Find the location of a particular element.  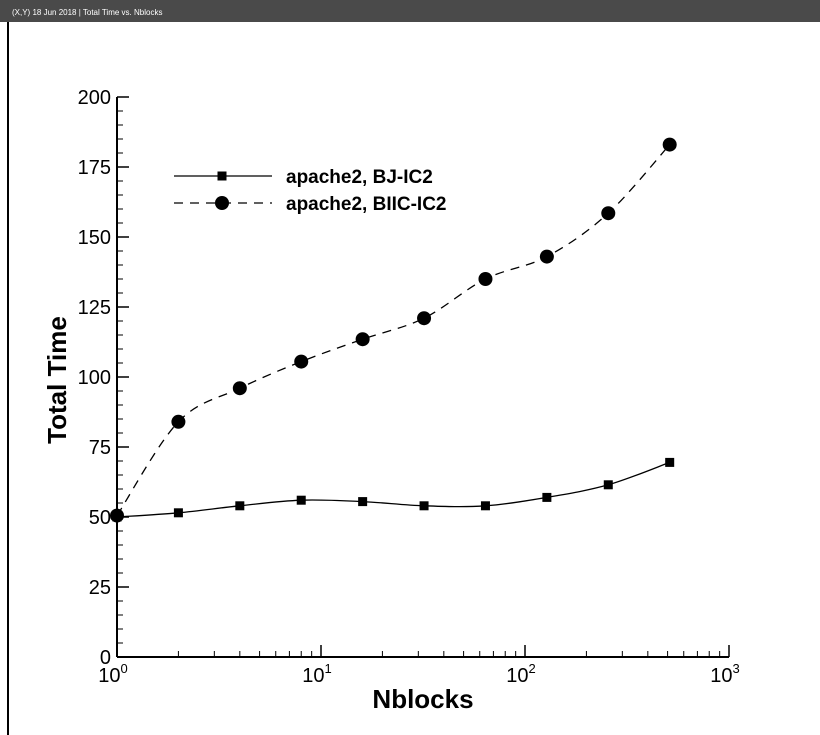

y-tick-label: 75 is located at coordinates (100, 448).